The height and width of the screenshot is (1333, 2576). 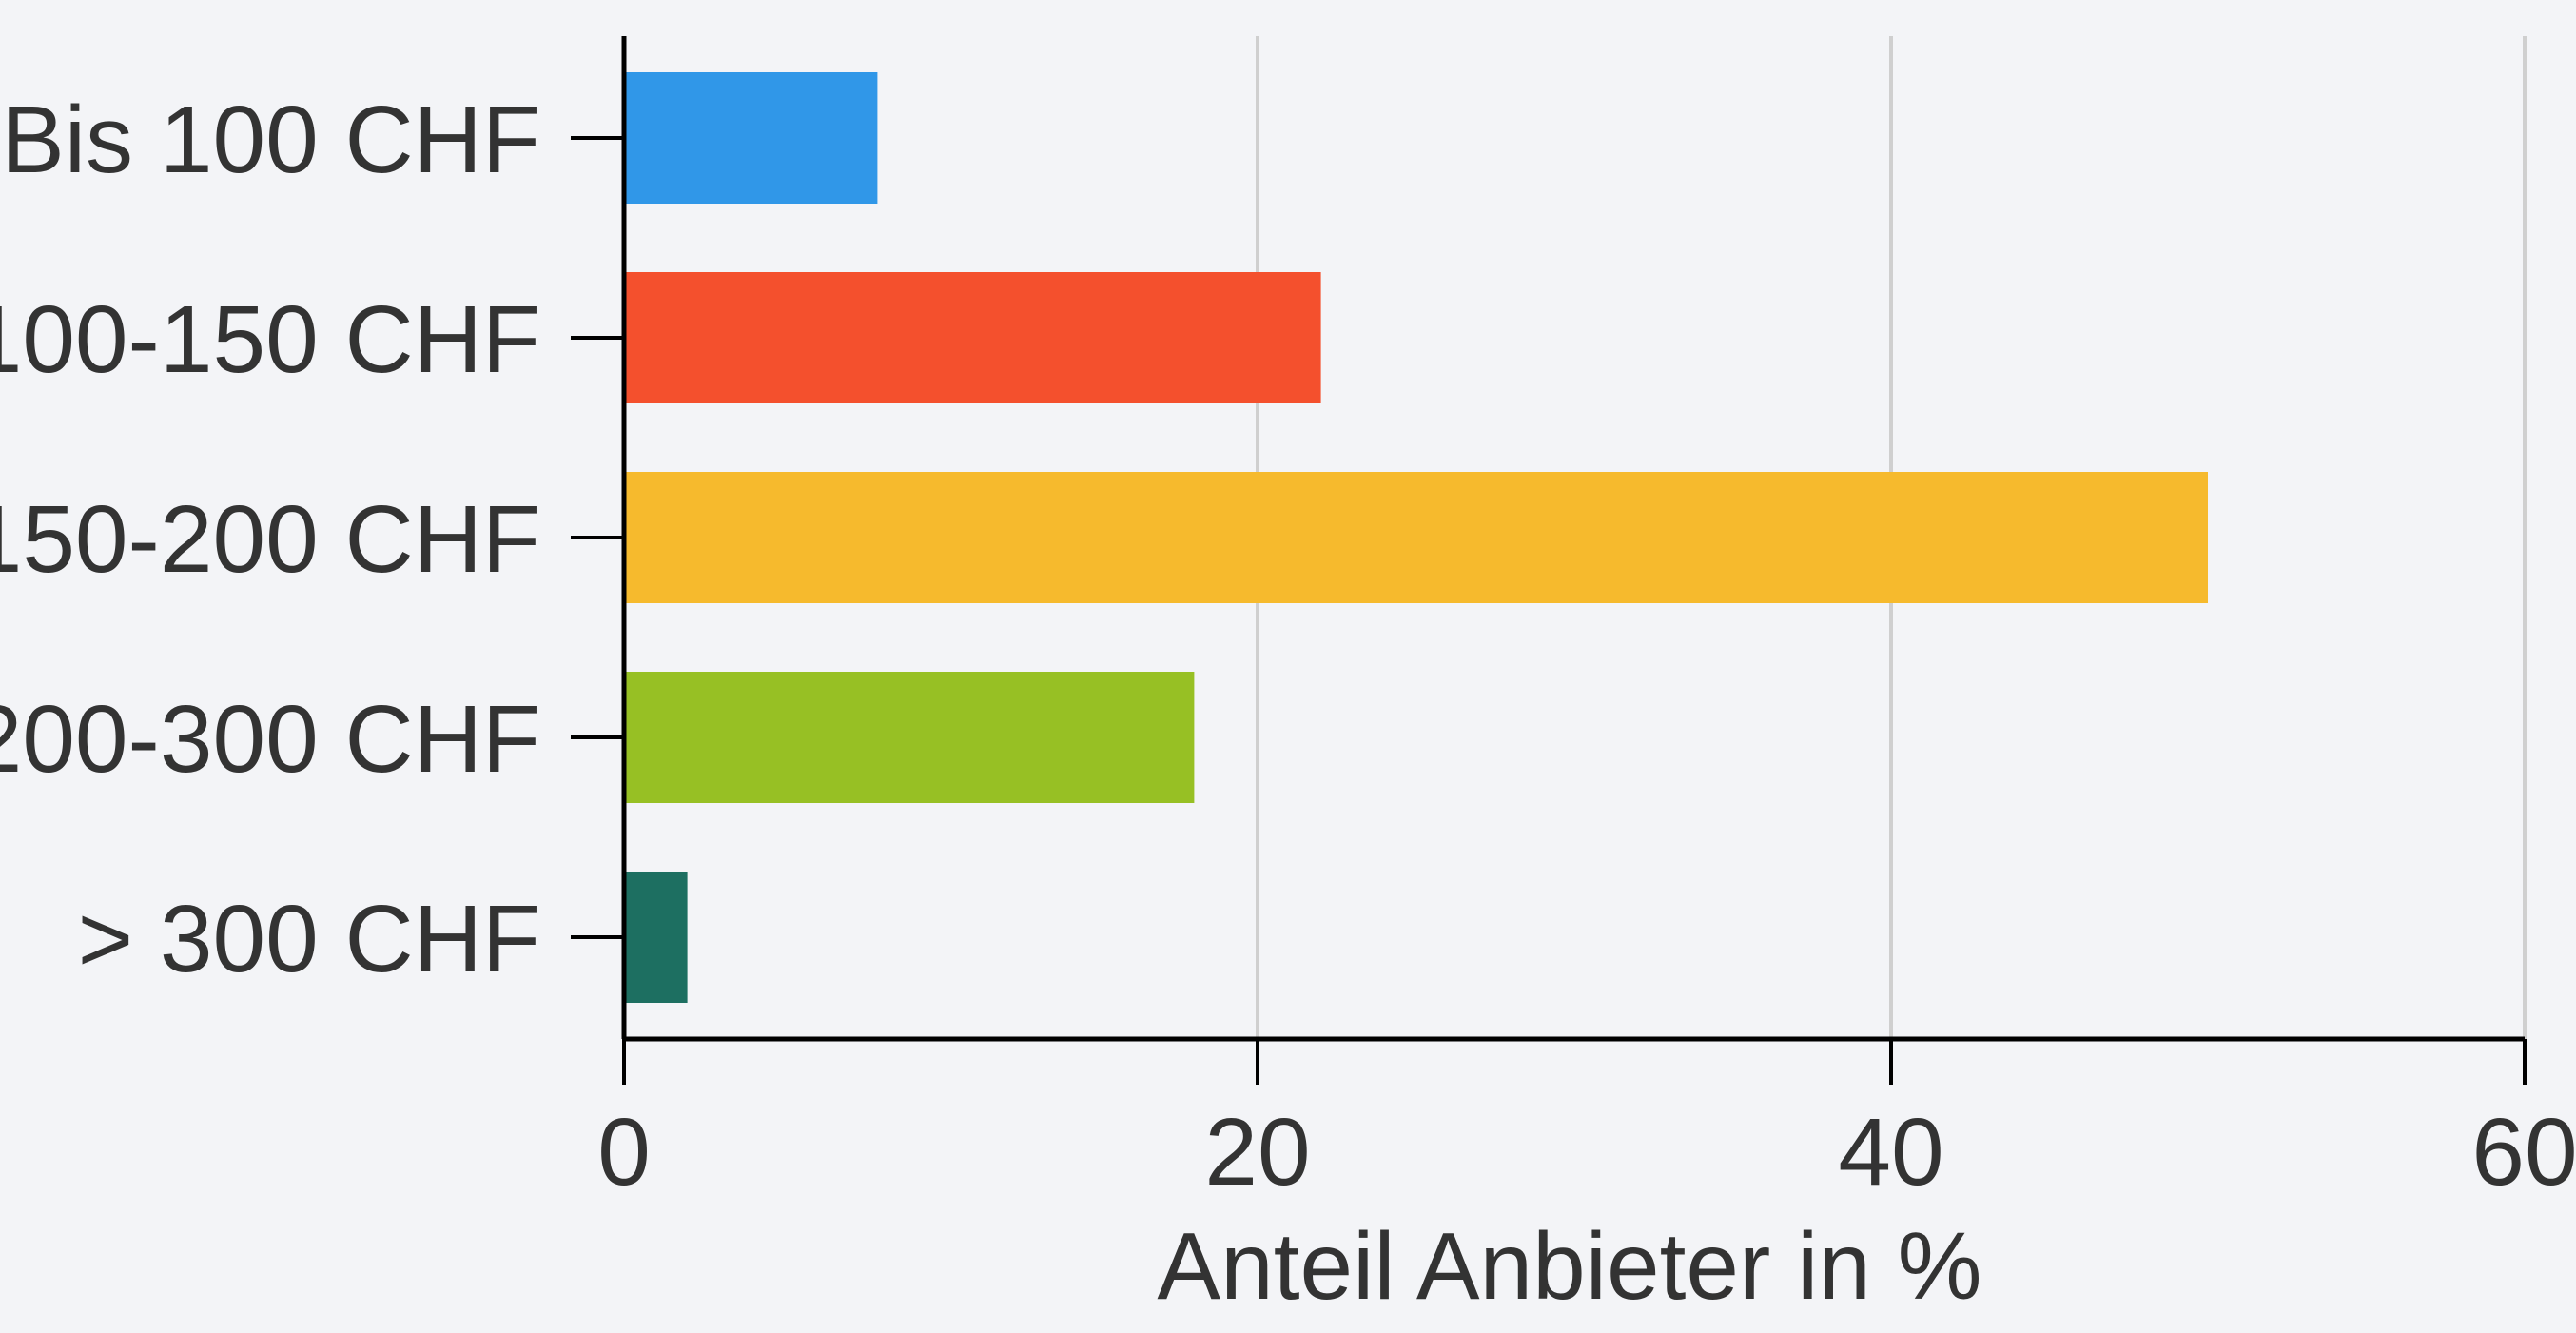 I want to click on x-tick-label: 20, so click(x=1257, y=1153).